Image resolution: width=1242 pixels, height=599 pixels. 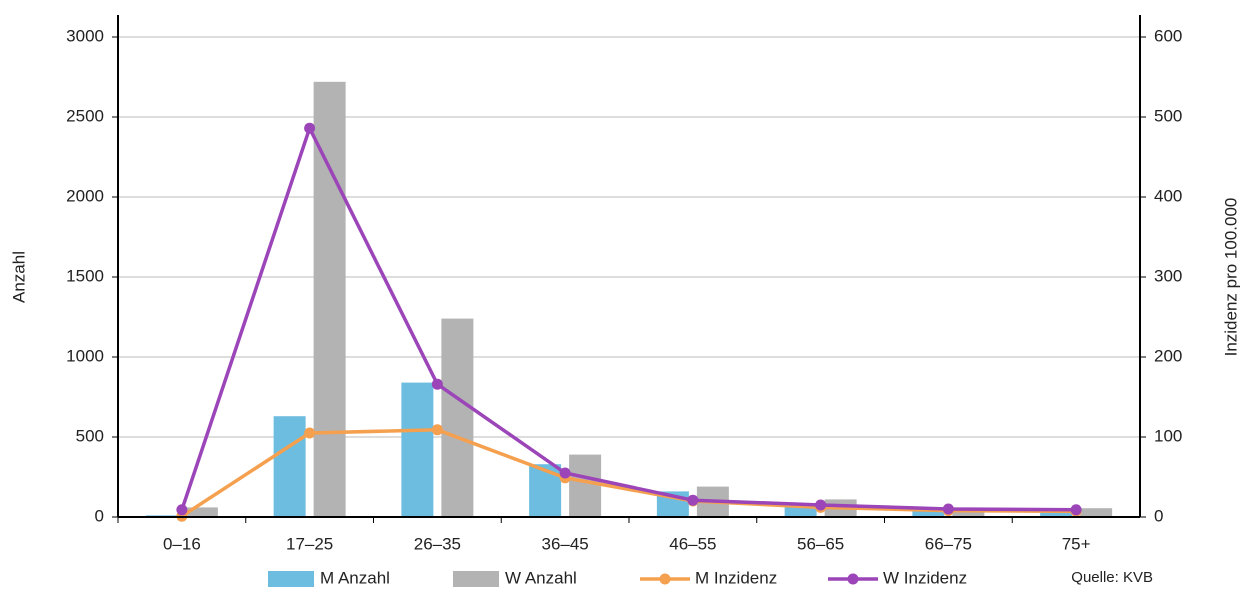 What do you see at coordinates (182, 543) in the screenshot?
I see `x-tick-label: 0–16` at bounding box center [182, 543].